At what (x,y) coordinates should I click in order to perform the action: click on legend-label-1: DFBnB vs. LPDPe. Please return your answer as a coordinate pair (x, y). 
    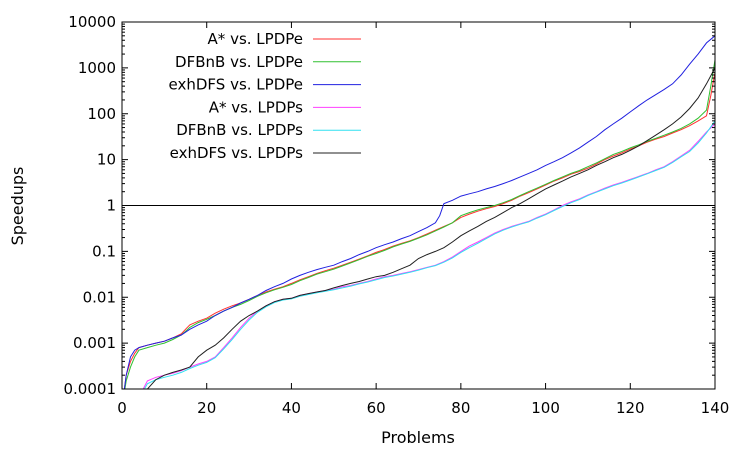
    Looking at the image, I should click on (239, 62).